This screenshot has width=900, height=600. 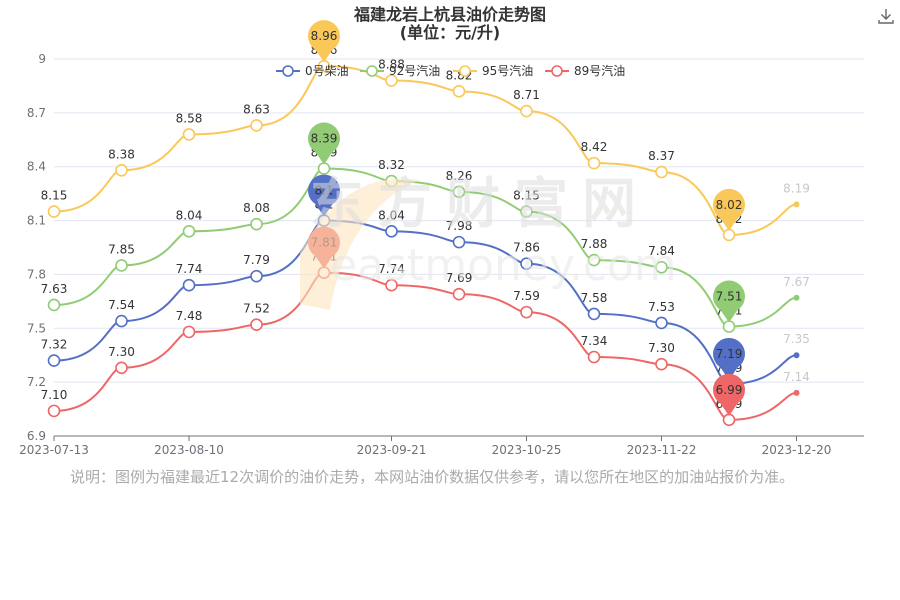 I want to click on y-tick-label: 7.8, so click(x=36, y=274).